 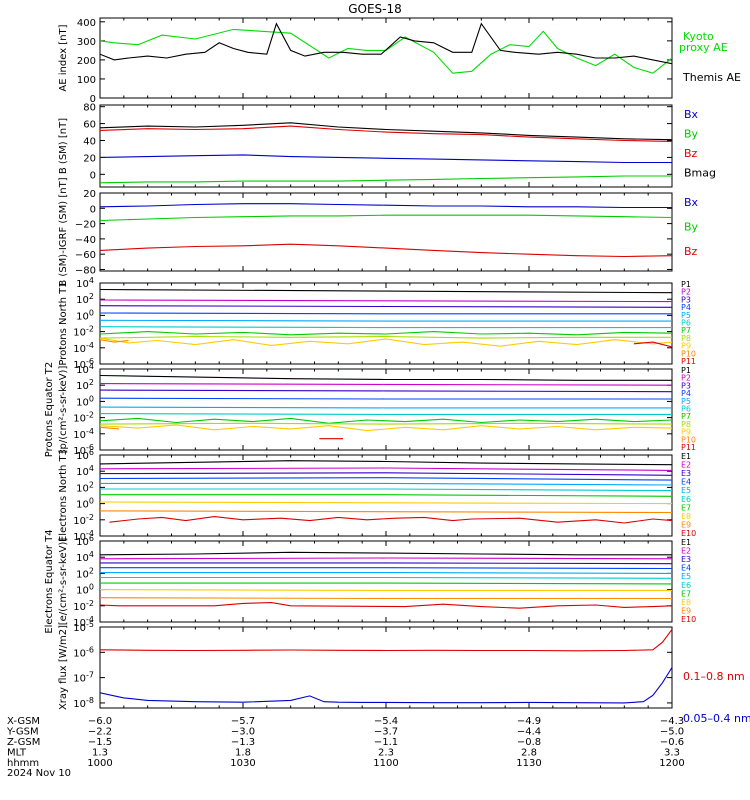 I want to click on x-row-value: 1.3, so click(x=100, y=753).